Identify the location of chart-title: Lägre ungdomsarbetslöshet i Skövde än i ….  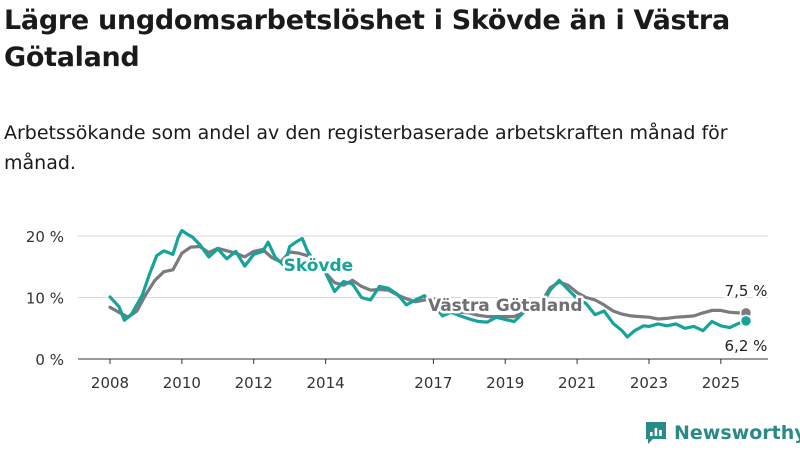
(367, 39).